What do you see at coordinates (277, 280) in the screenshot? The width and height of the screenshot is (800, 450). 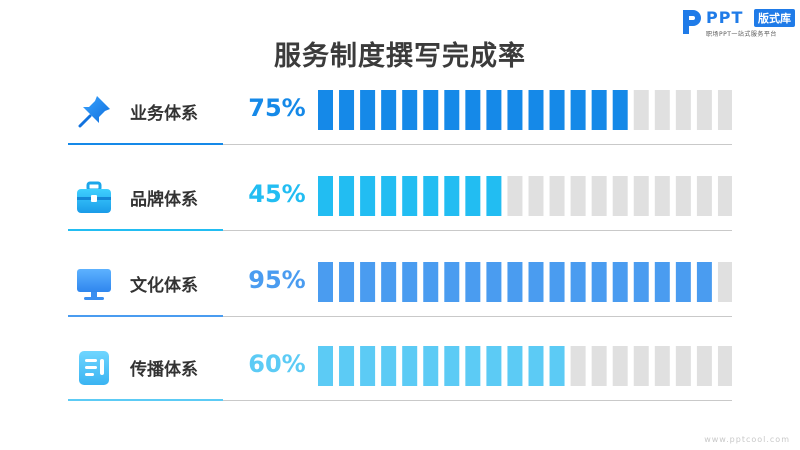 I see `percent-label: 95%` at bounding box center [277, 280].